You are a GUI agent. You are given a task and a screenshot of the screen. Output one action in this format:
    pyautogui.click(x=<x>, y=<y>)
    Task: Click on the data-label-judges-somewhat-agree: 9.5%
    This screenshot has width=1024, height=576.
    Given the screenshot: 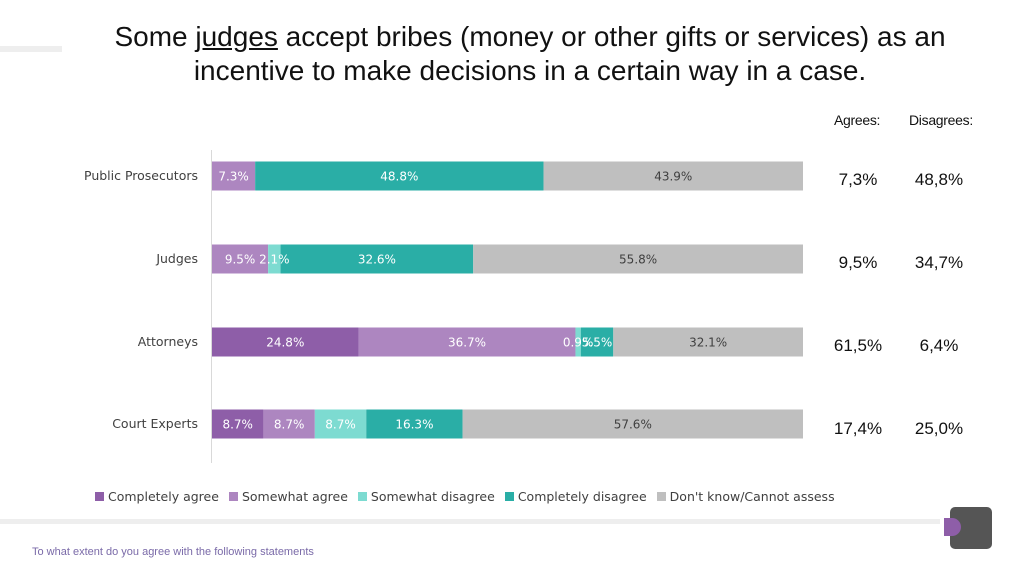 What is the action you would take?
    pyautogui.click(x=240, y=260)
    